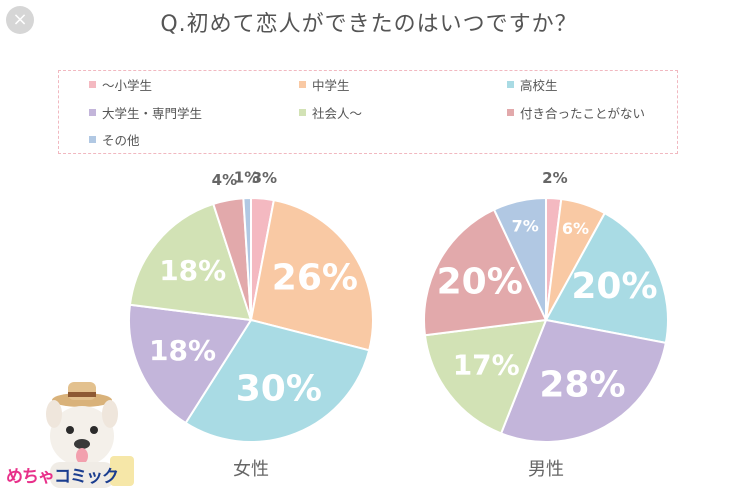 The width and height of the screenshot is (738, 494). I want to click on pie-data-label: 1%, so click(246, 178).